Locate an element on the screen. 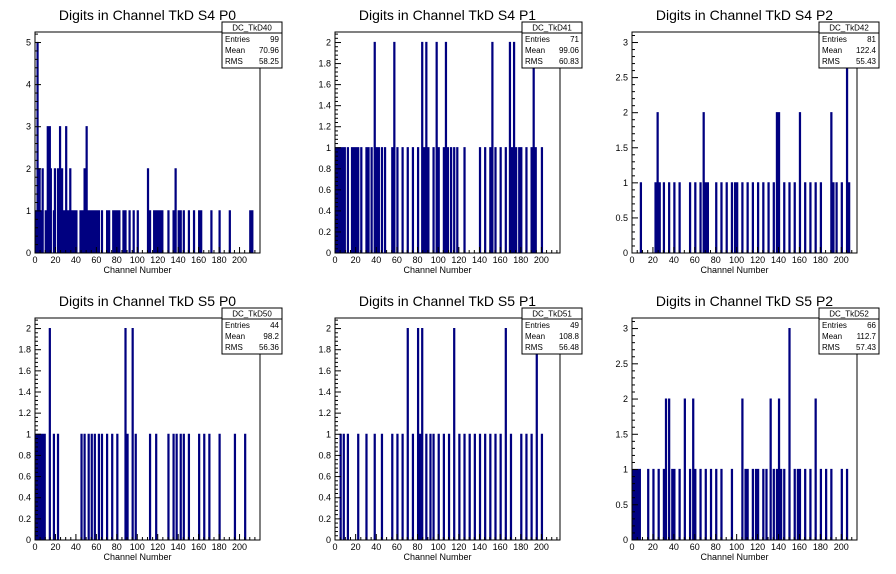  stats-rms-value: 57.43 is located at coordinates (866, 347).